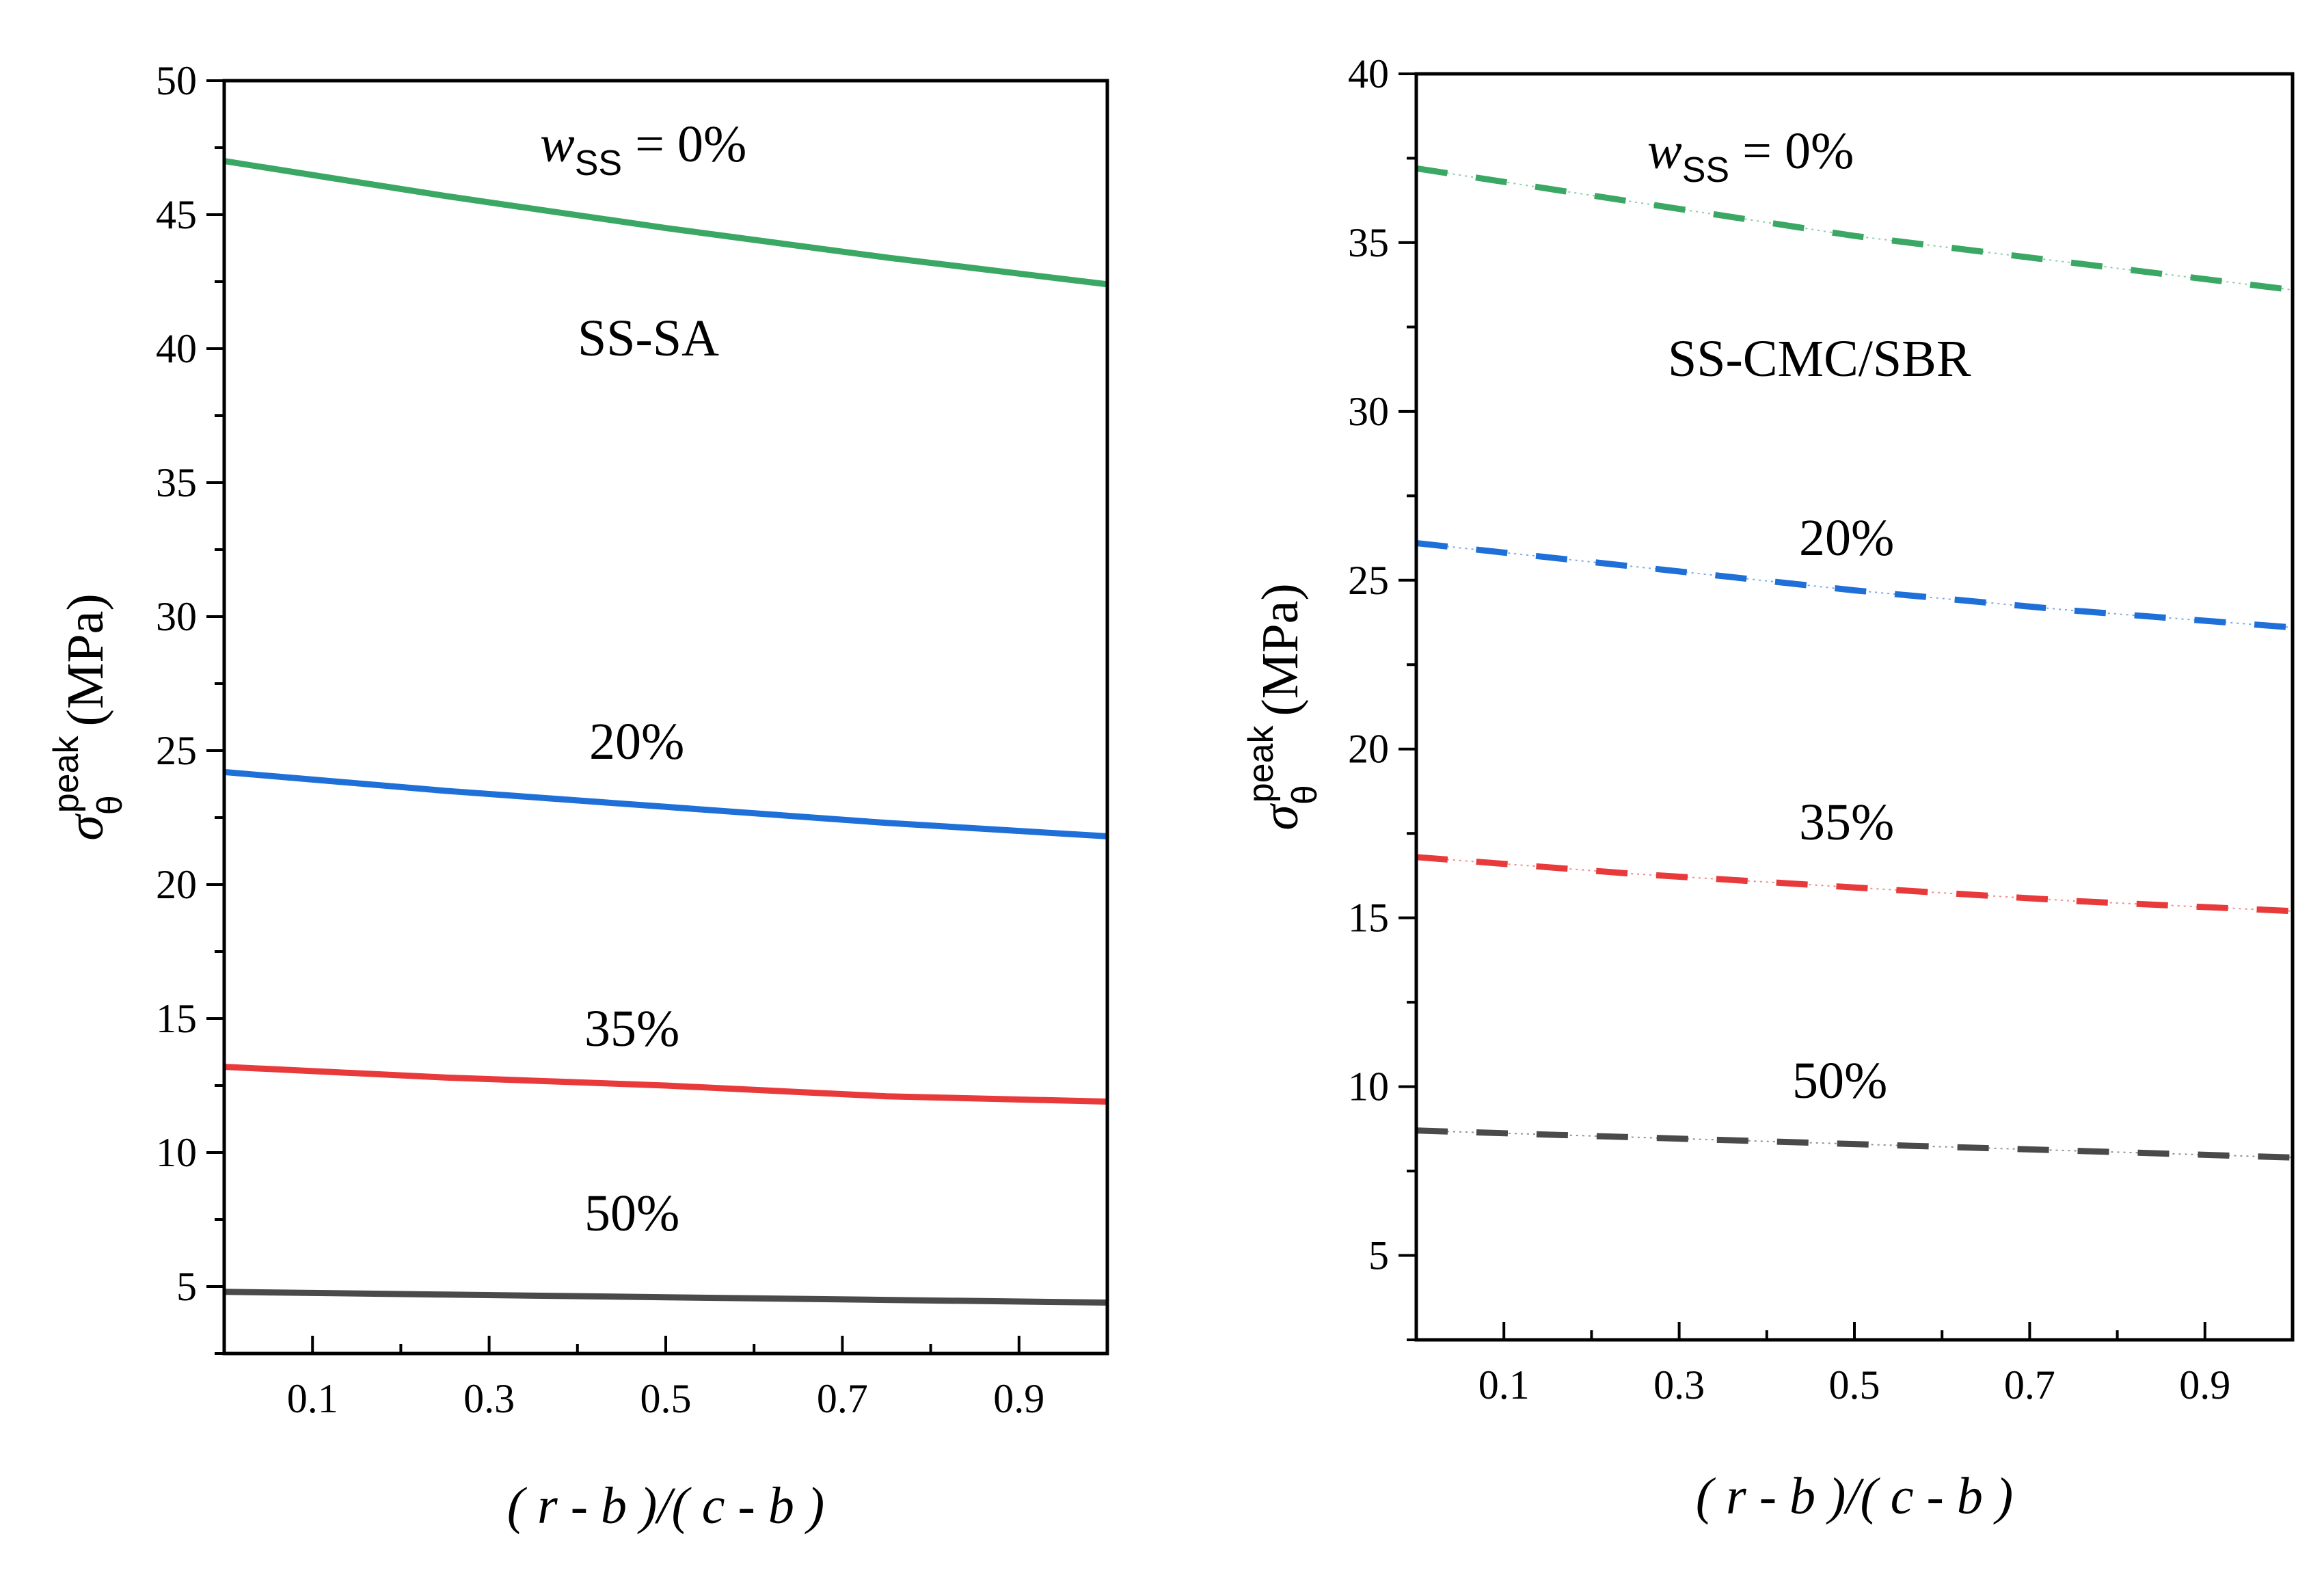 This screenshot has height=1575, width=2324. Describe the element at coordinates (1378, 1255) in the screenshot. I see `right-ytick-label-0: 5` at that location.